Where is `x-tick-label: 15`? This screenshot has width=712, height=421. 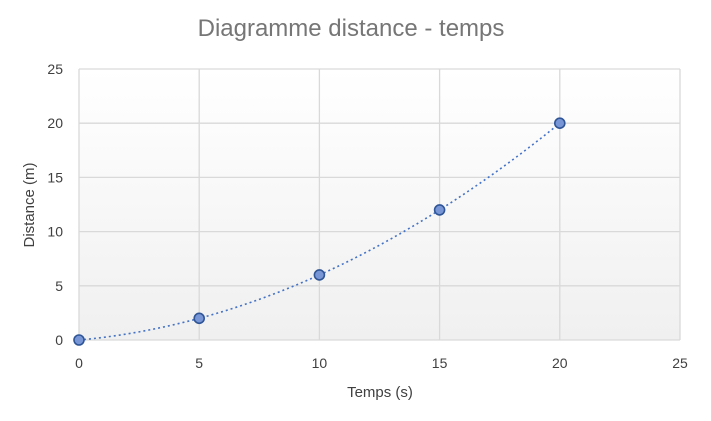 x-tick-label: 15 is located at coordinates (440, 363).